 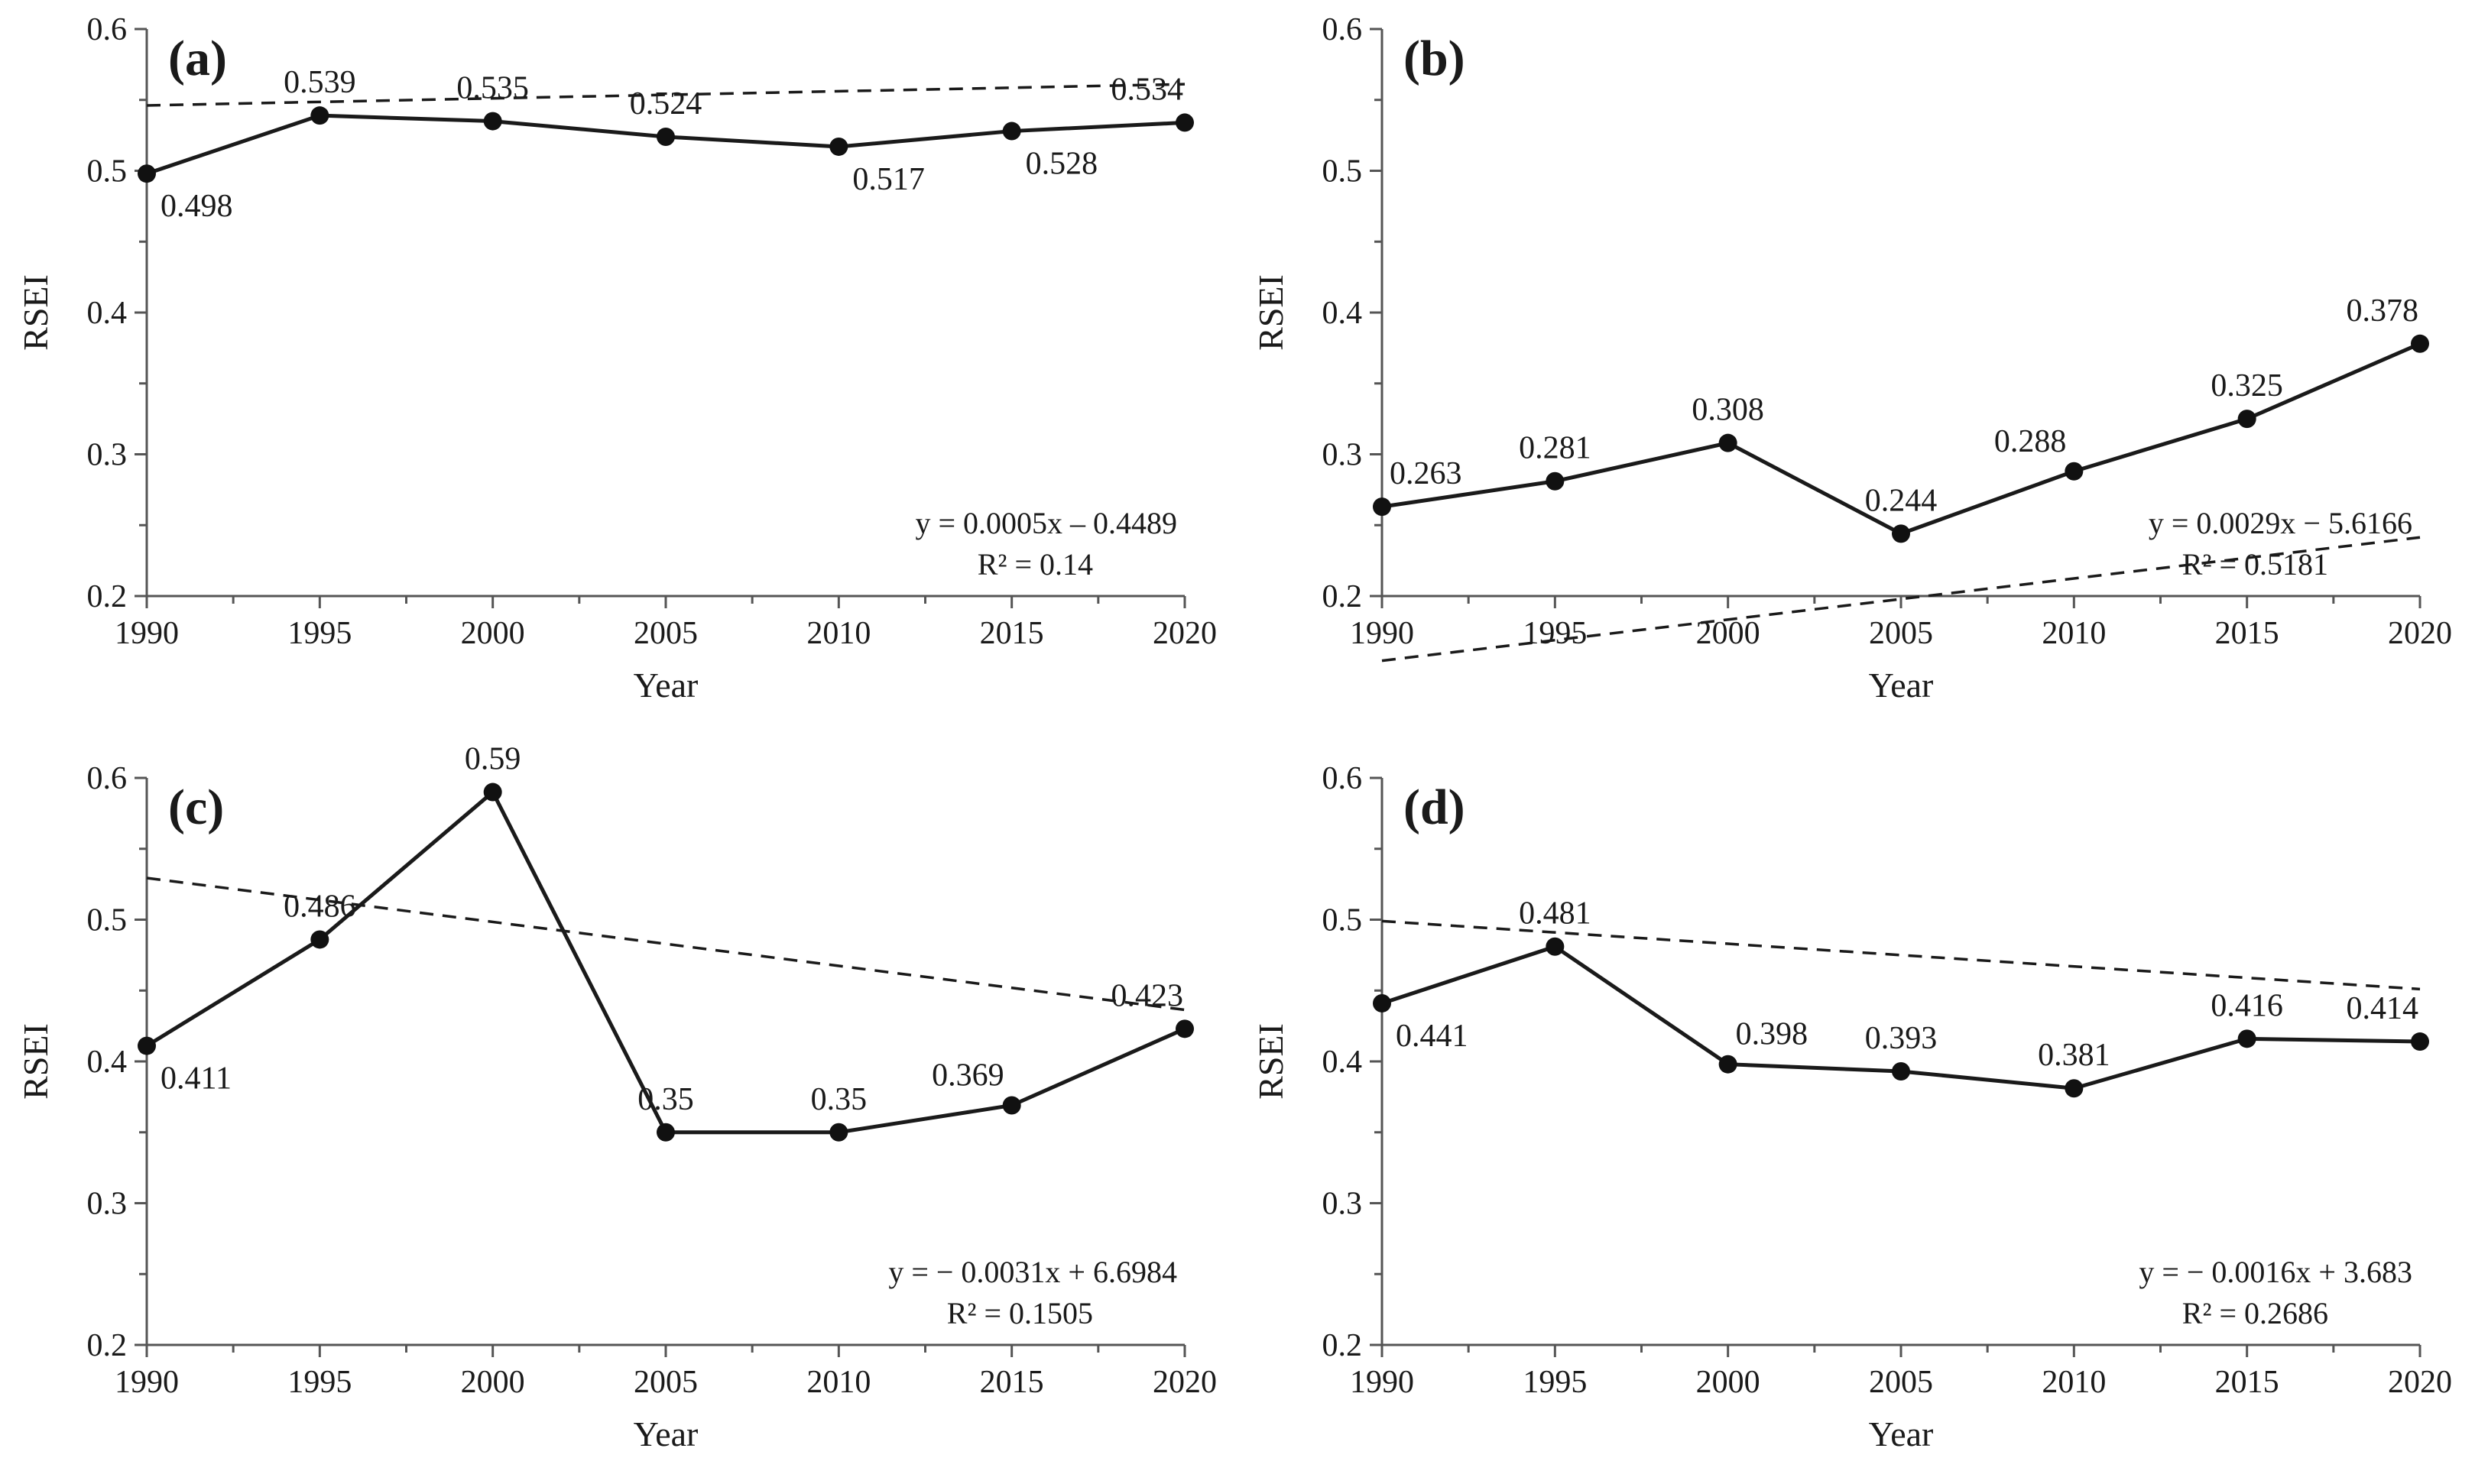 What do you see at coordinates (196, 807) in the screenshot?
I see `panel-label: (c)` at bounding box center [196, 807].